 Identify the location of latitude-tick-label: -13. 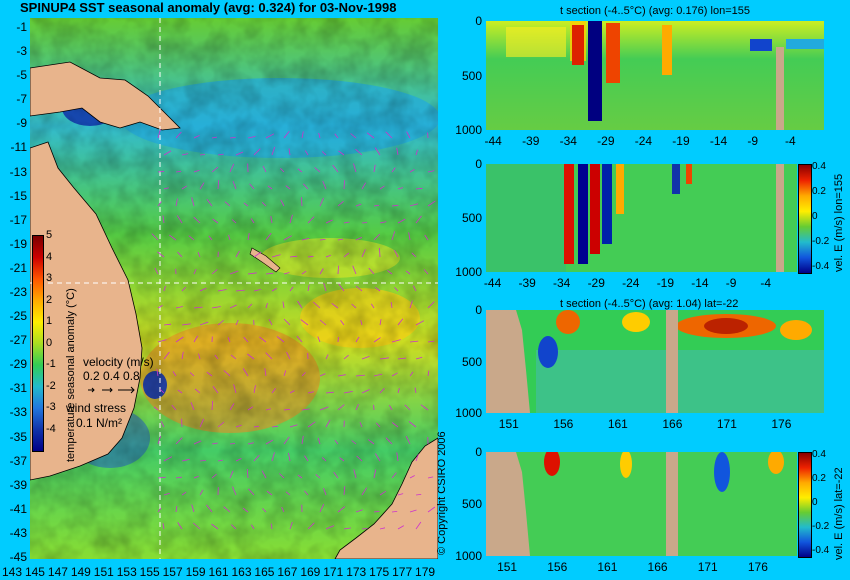
(18, 171).